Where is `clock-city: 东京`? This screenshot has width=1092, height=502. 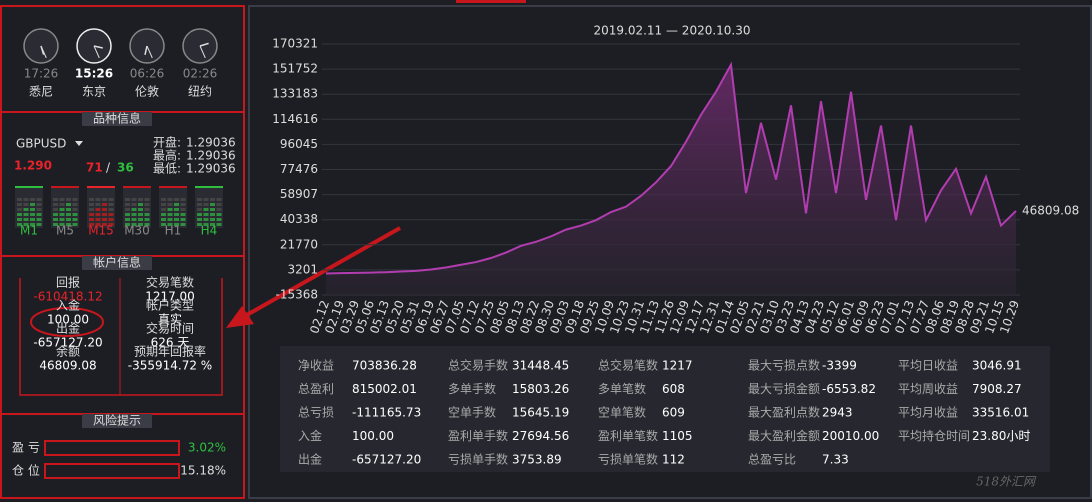 clock-city: 东京 is located at coordinates (94, 92).